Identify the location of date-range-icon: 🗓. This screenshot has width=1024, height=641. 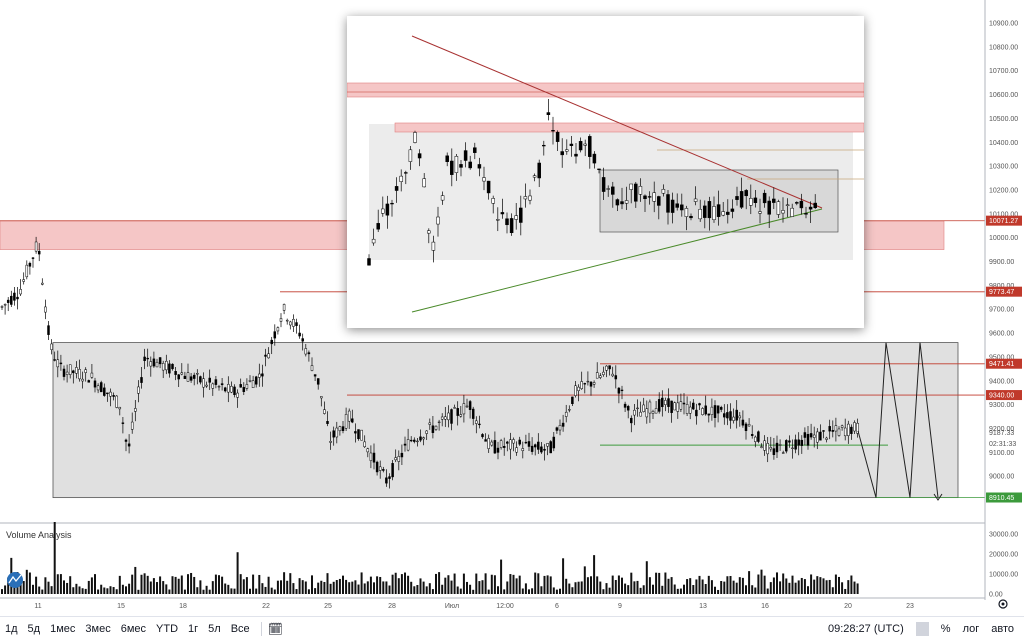
(275, 629).